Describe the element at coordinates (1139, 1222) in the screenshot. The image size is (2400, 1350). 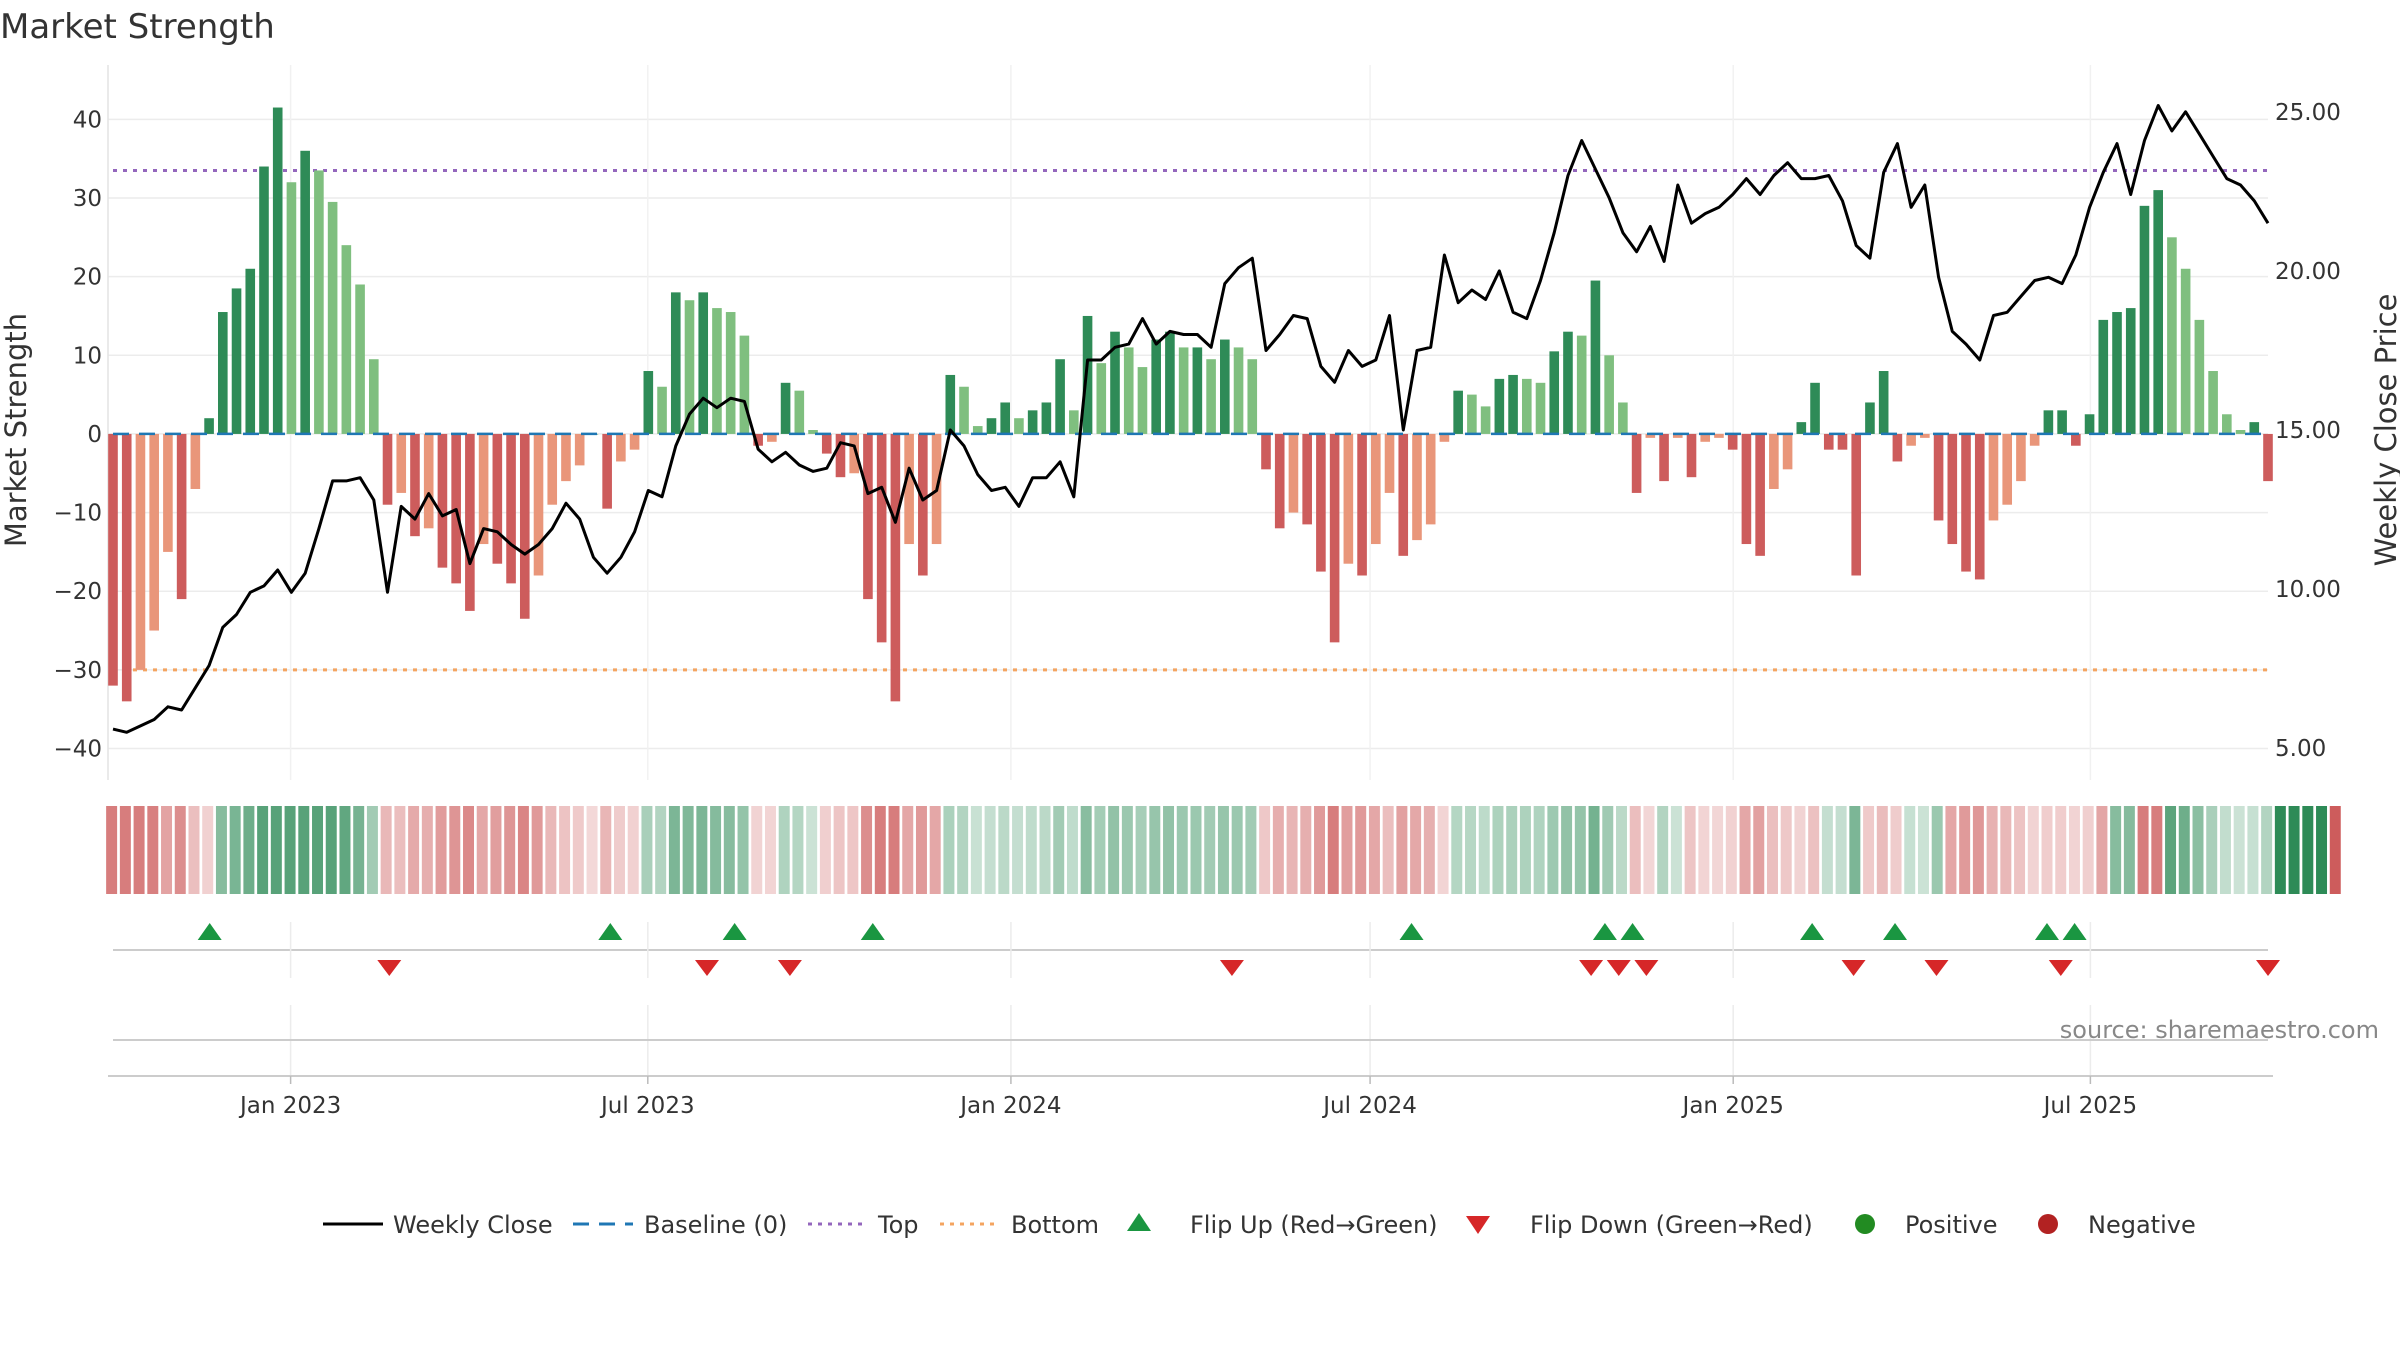
I see `legend-flip-up-swatch` at that location.